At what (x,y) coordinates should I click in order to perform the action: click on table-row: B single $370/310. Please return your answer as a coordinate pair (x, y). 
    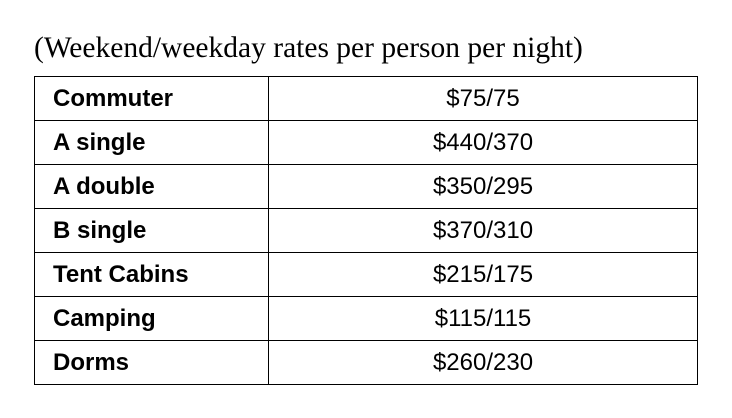
    Looking at the image, I should click on (366, 230).